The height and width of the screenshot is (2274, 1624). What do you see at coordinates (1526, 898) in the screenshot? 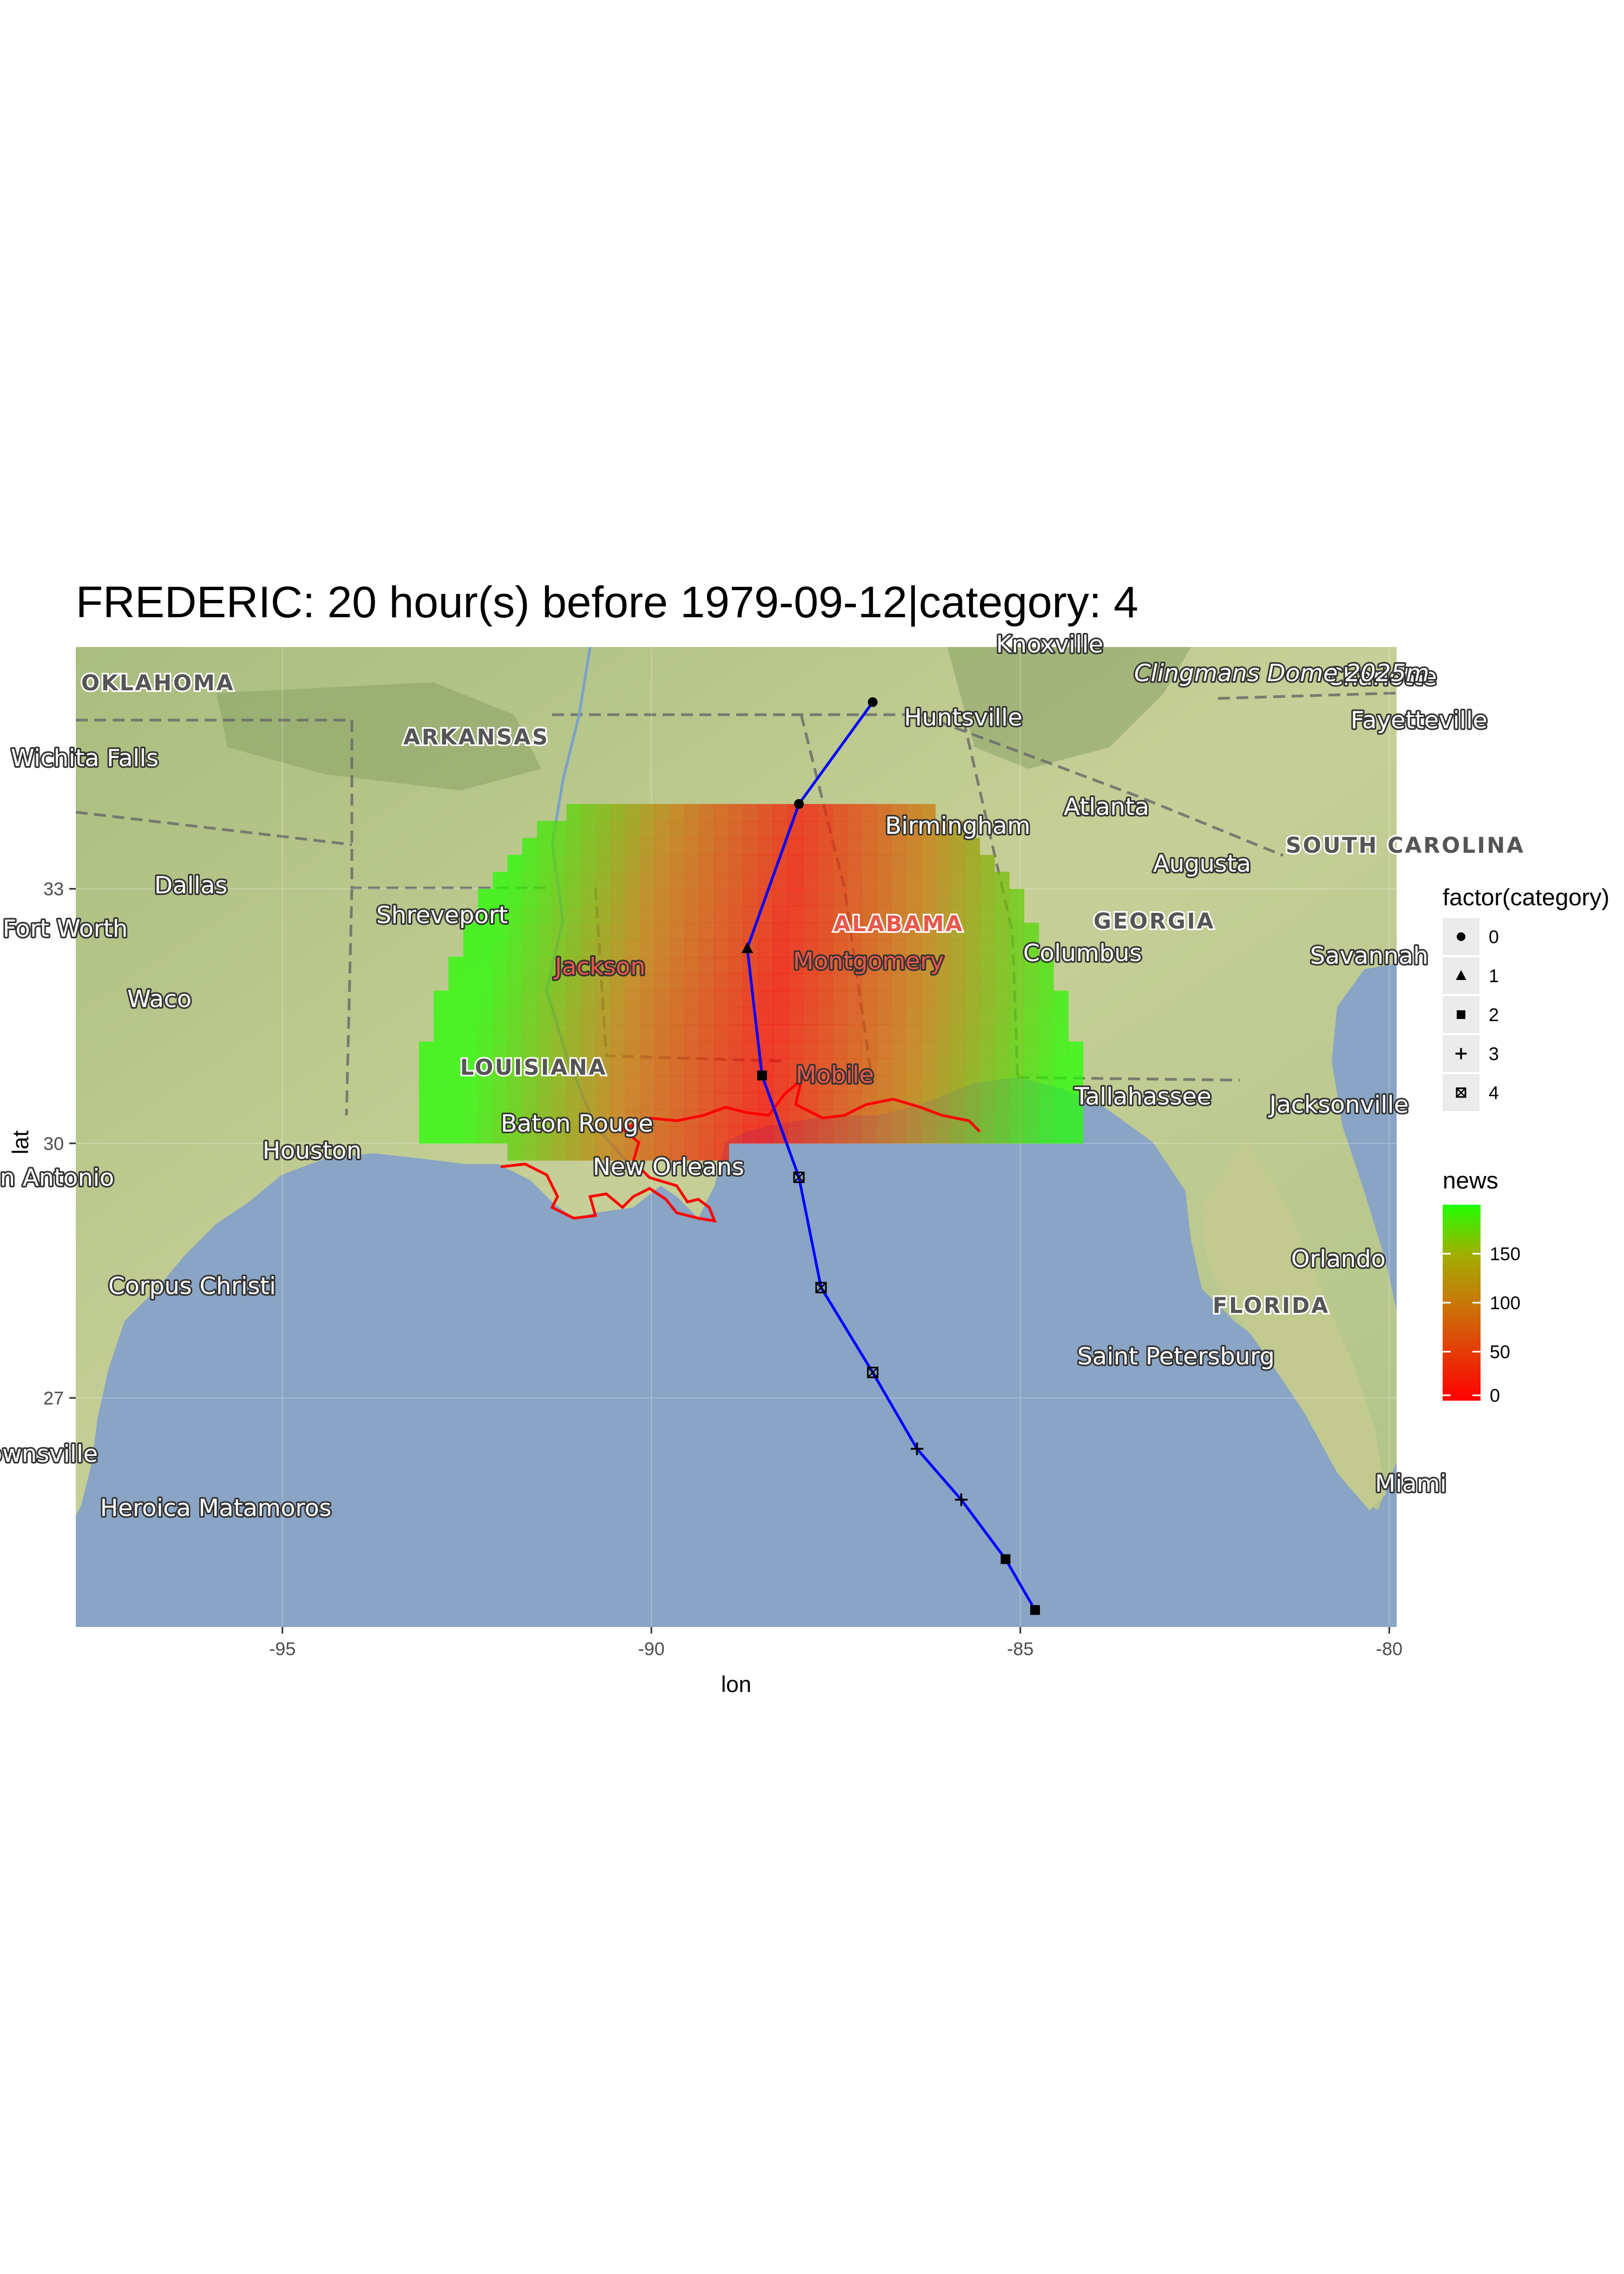
I see `shape-legend-title: factor(category)` at bounding box center [1526, 898].